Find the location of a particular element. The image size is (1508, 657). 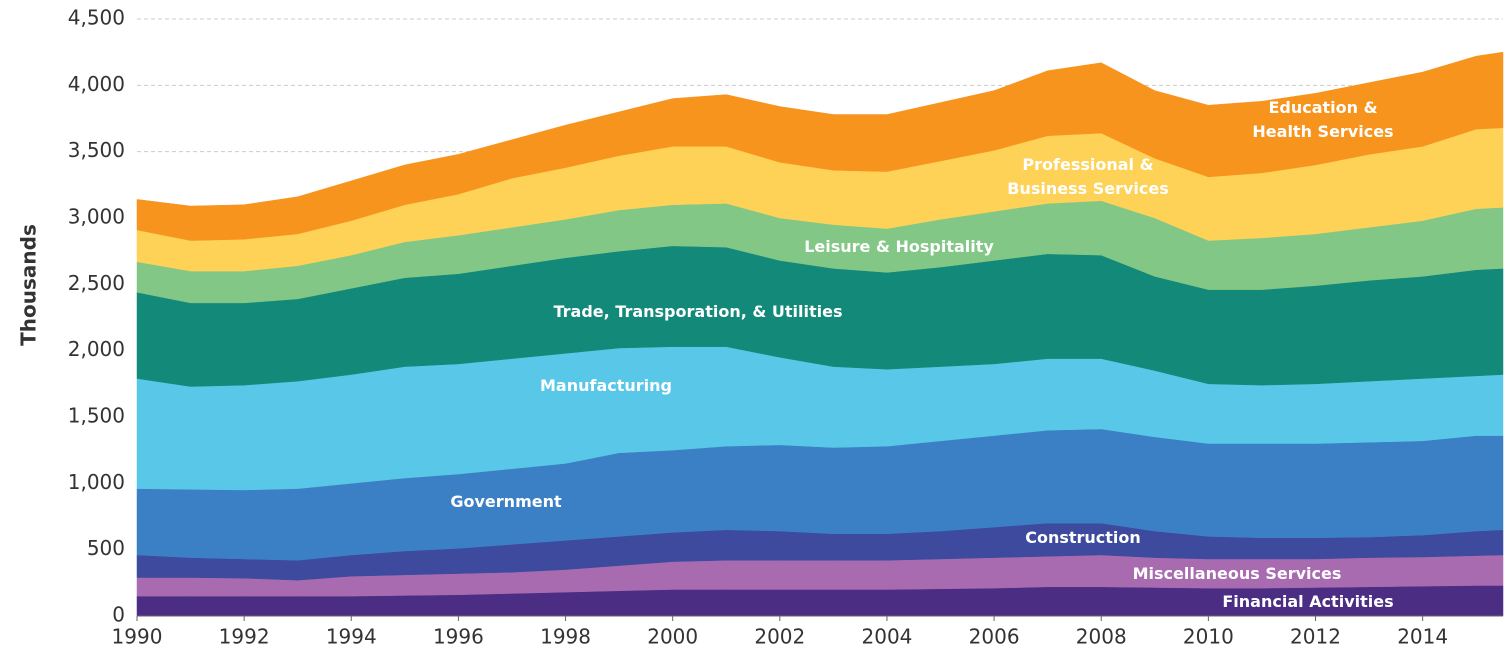

x-tick-label: 2014 is located at coordinates (1422, 637).